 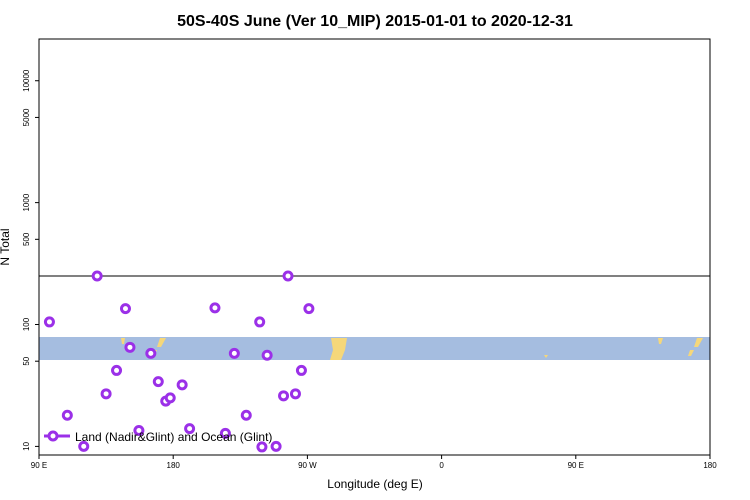 What do you see at coordinates (173, 437) in the screenshot?
I see `legend-entry: Land (Nadir&Glint) and Ocean (Glint)` at bounding box center [173, 437].